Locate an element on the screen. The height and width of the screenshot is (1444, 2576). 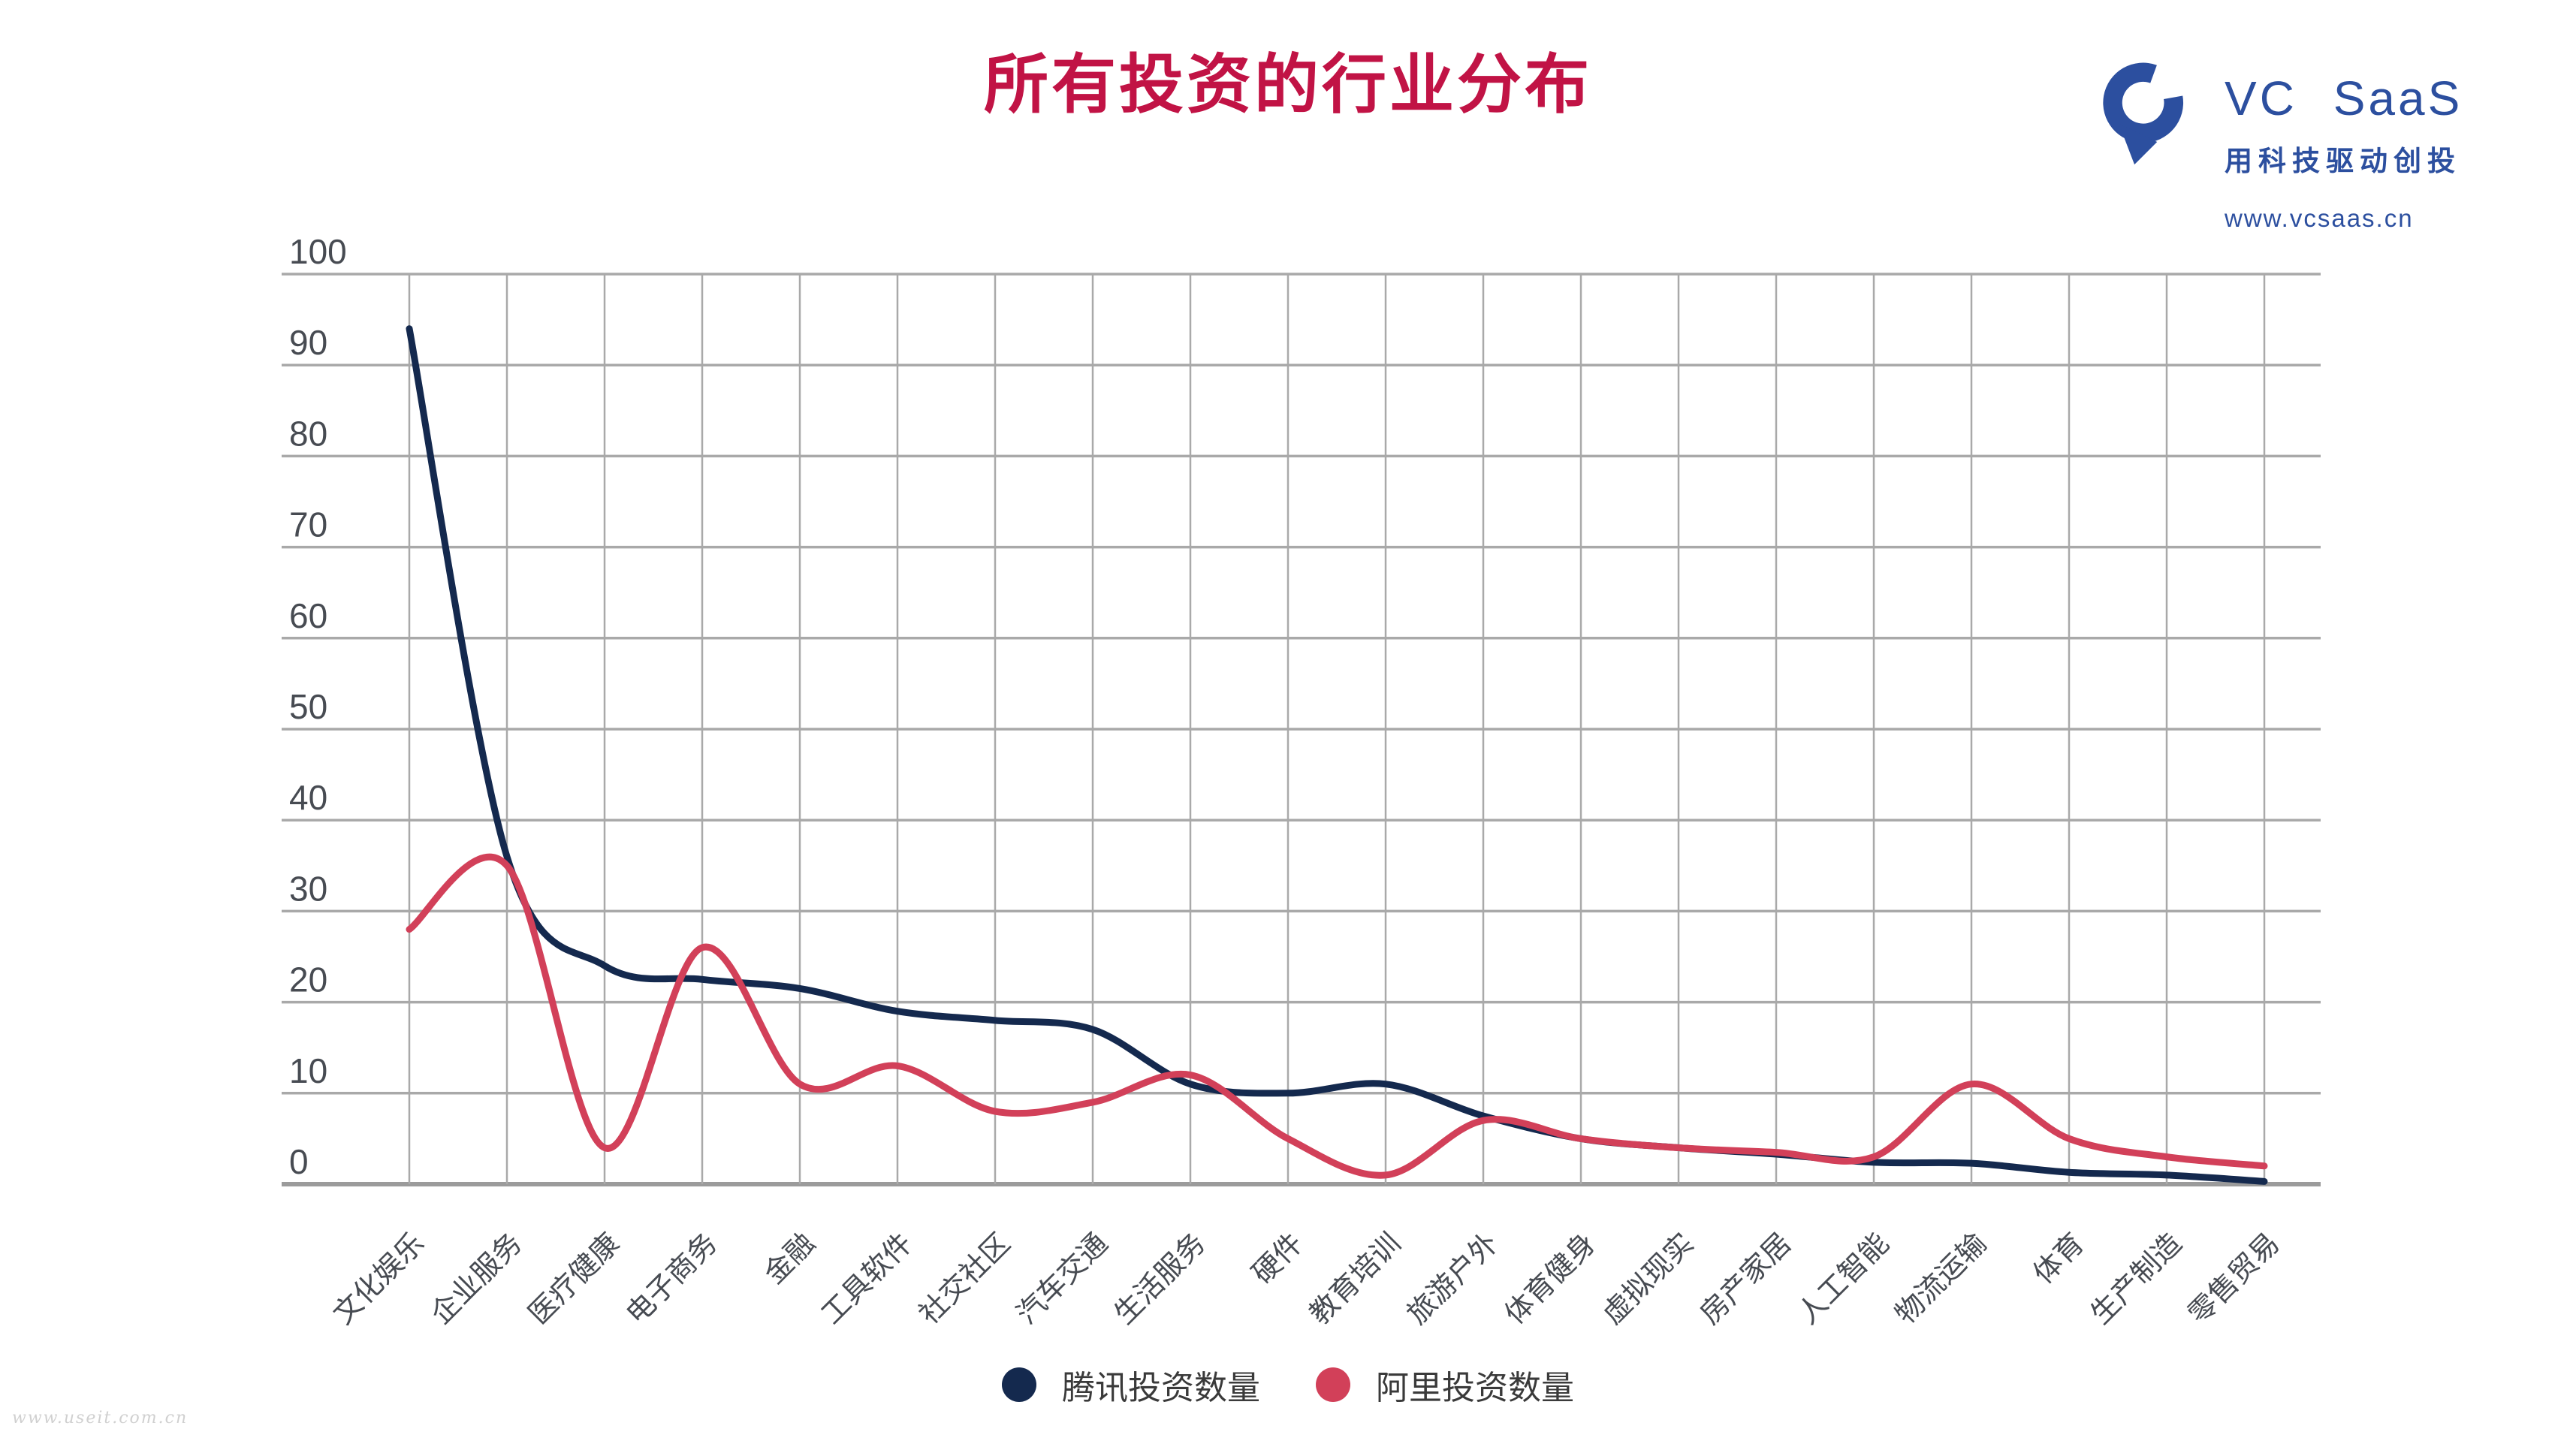
brand-slogan: 用科技驱动创投 is located at coordinates (2343, 161).